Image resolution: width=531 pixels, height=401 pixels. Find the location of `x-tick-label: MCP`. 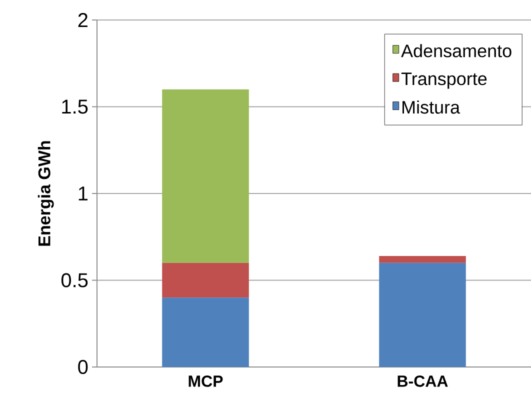

x-tick-label: MCP is located at coordinates (205, 381).